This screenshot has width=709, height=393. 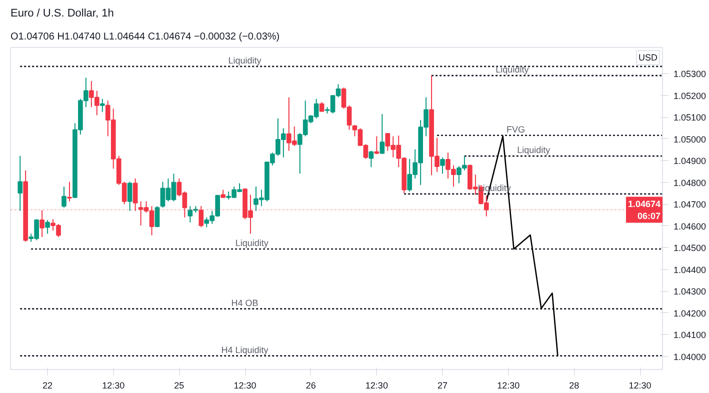 What do you see at coordinates (644, 209) in the screenshot?
I see `ref-line-label: 1.04674 06:07` at bounding box center [644, 209].